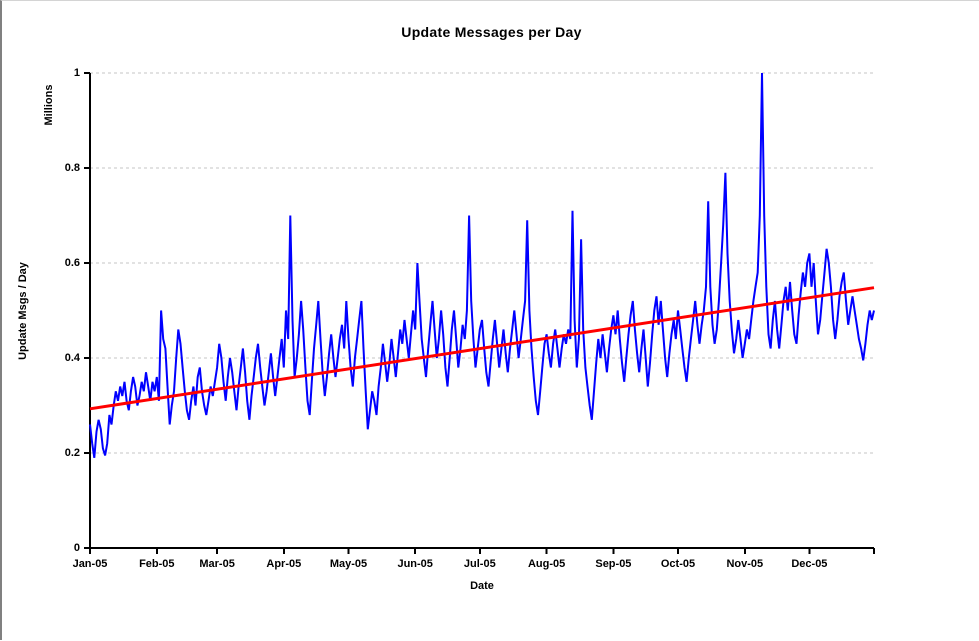 The image size is (979, 641). Describe the element at coordinates (348, 564) in the screenshot. I see `x-tick-label: May-05` at that location.